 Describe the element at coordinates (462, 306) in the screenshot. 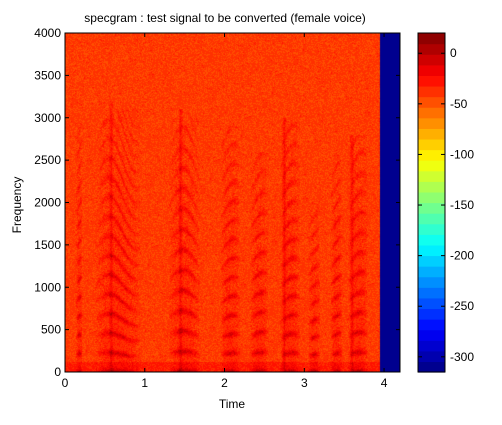

I see `colorbar-tick-label: -250` at that location.